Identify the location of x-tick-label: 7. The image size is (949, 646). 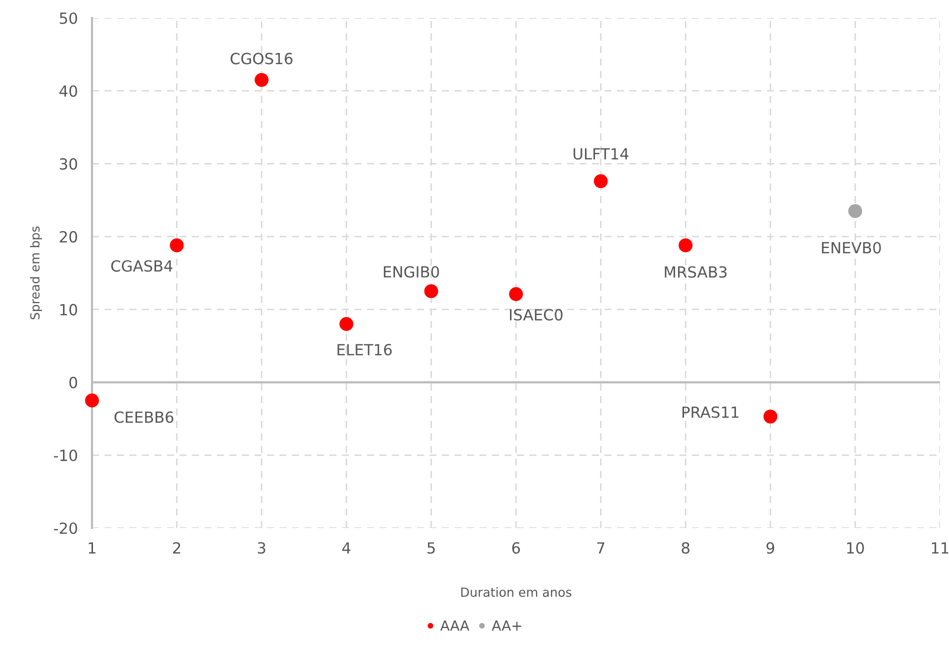
(600, 548).